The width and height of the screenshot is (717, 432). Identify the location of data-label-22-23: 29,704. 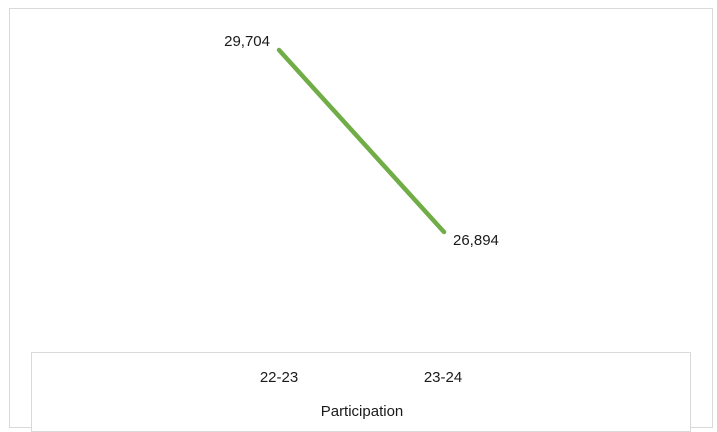
(247, 41).